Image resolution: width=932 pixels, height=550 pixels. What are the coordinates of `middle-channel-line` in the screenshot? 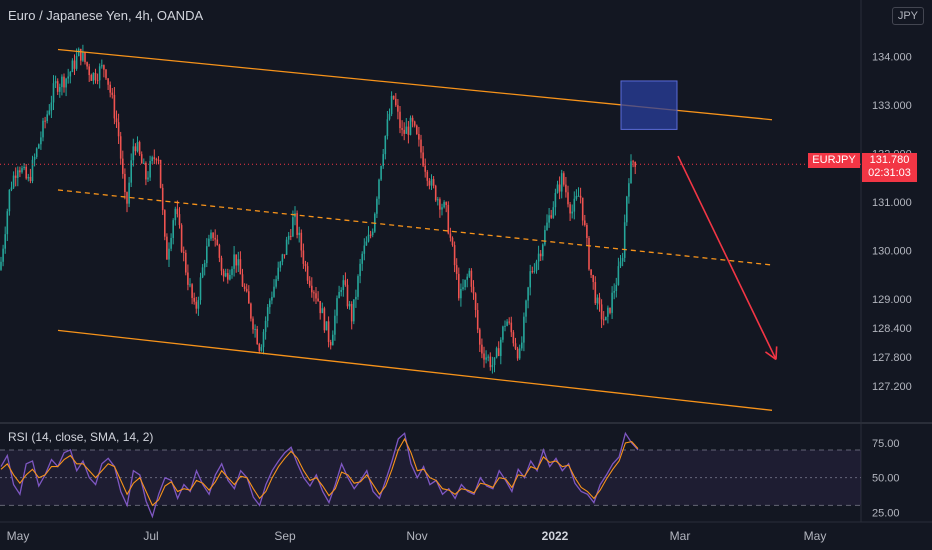 It's located at (415, 227).